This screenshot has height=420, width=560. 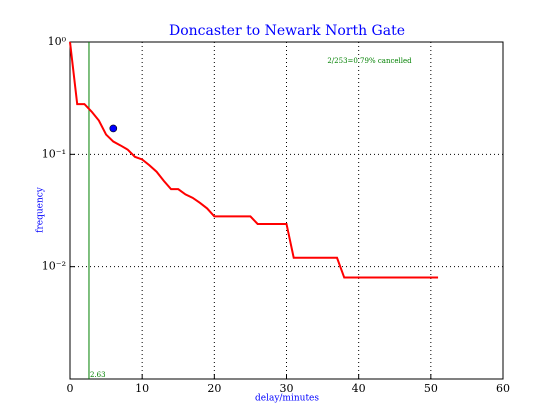 I want to click on x-axis-label: delay/minutes, so click(x=287, y=399).